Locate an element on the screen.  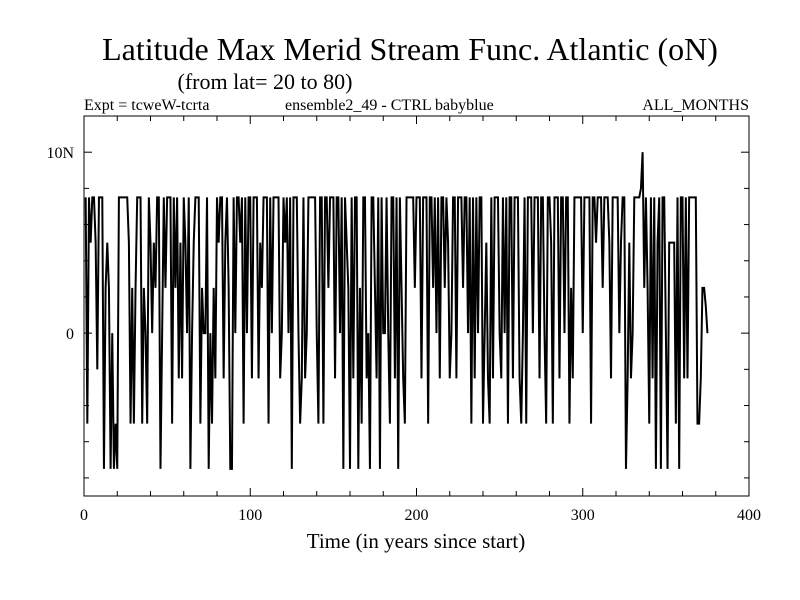
x-tick-label: 100 is located at coordinates (250, 515).